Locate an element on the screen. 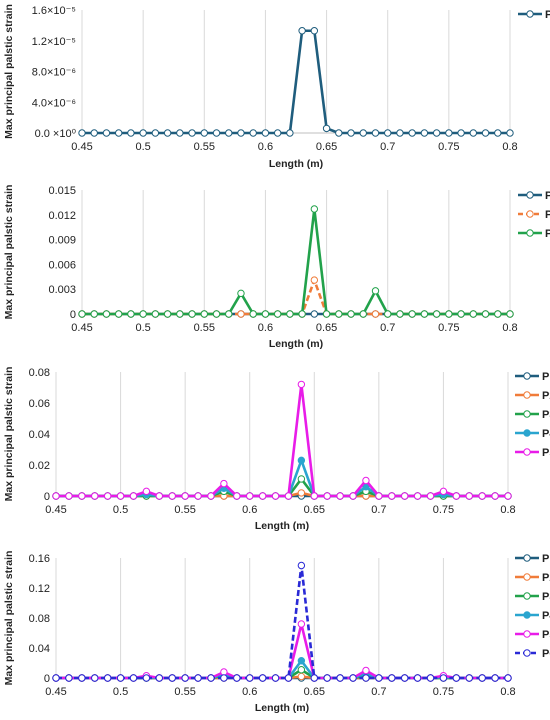 The image size is (550, 720). legend-label: P3 is located at coordinates (547, 234).